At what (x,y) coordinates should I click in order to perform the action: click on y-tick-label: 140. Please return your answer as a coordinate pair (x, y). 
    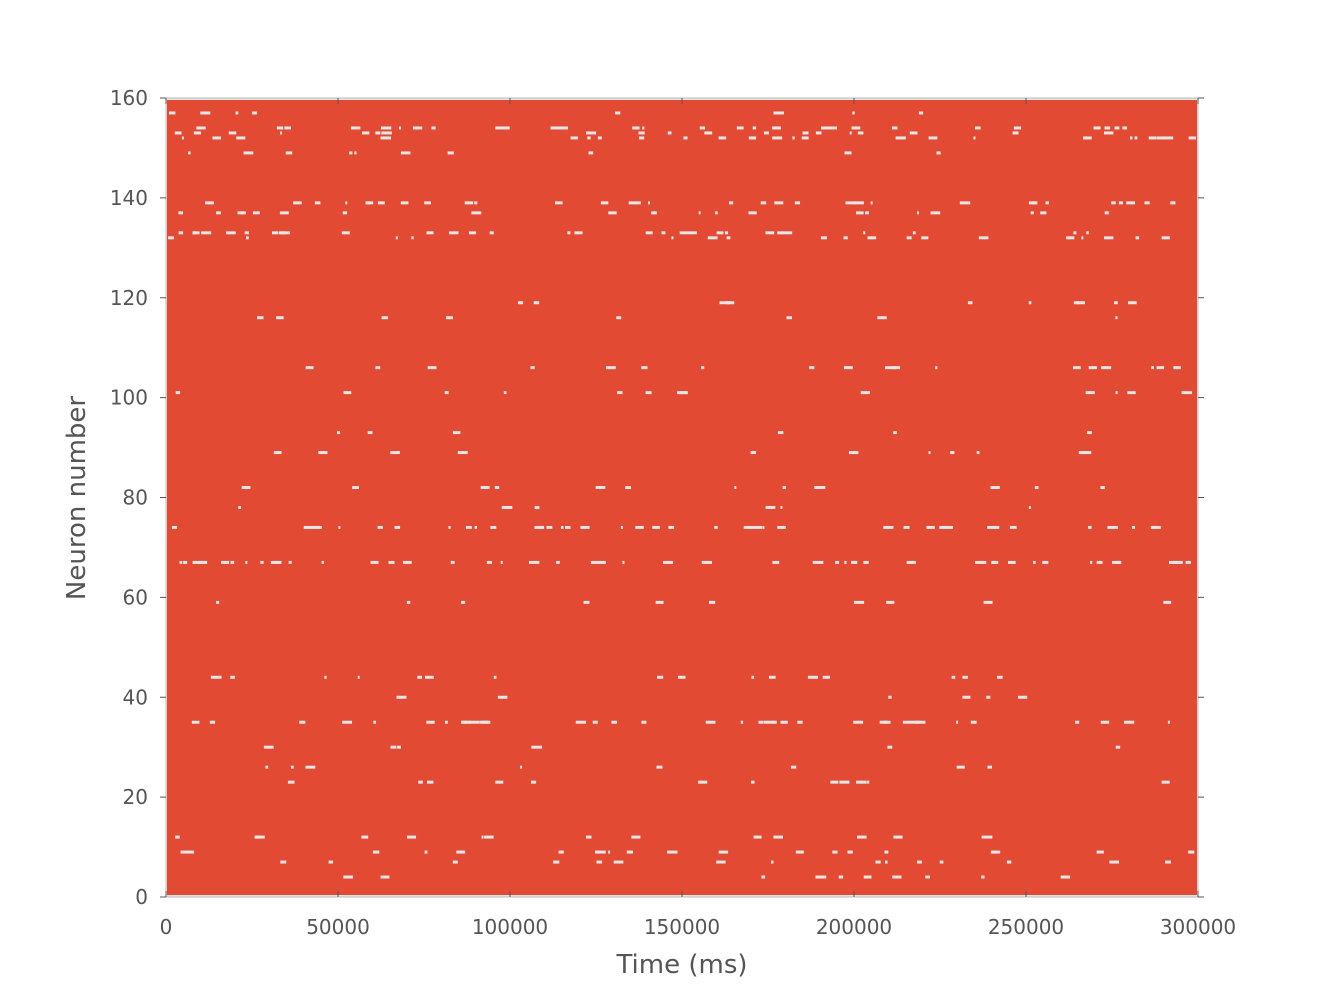
    Looking at the image, I should click on (129, 198).